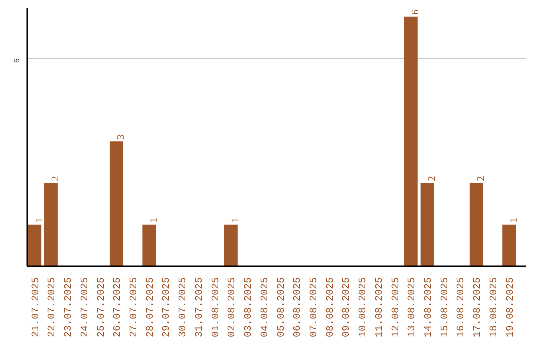 Image resolution: width=540 pixels, height=340 pixels. Describe the element at coordinates (53, 307) in the screenshot. I see `x-tick-label: 22.07.2025` at that location.